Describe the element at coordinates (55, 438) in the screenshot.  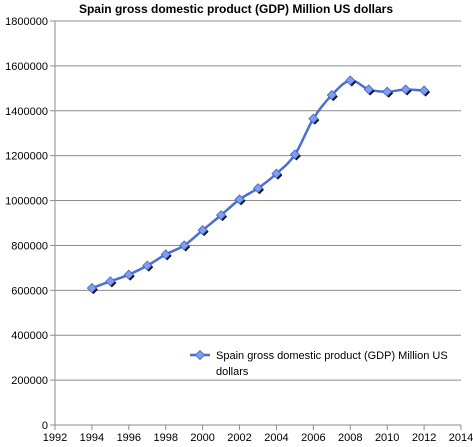
I see `x-tick-label: 1992` at that location.